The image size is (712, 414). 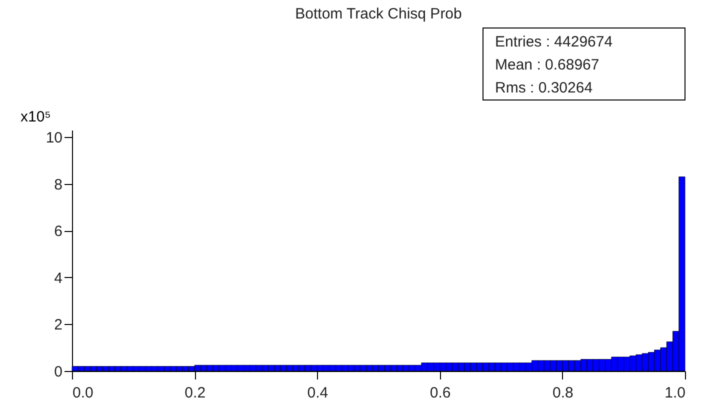 I want to click on text: Mean : 0.68967, so click(x=547, y=65).